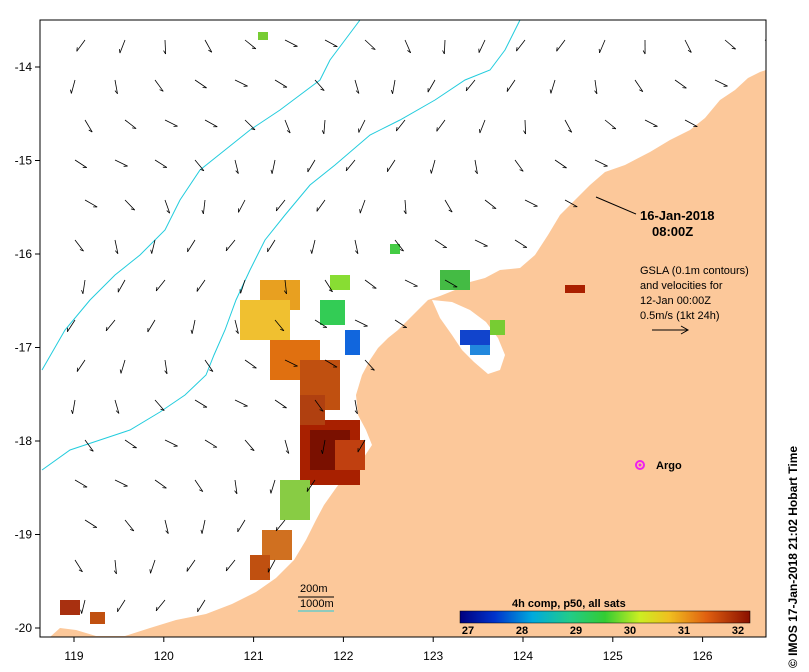 The height and width of the screenshot is (672, 809). I want to click on gsla-line-4: 0.5m/s (1kt 24h), so click(679, 316).